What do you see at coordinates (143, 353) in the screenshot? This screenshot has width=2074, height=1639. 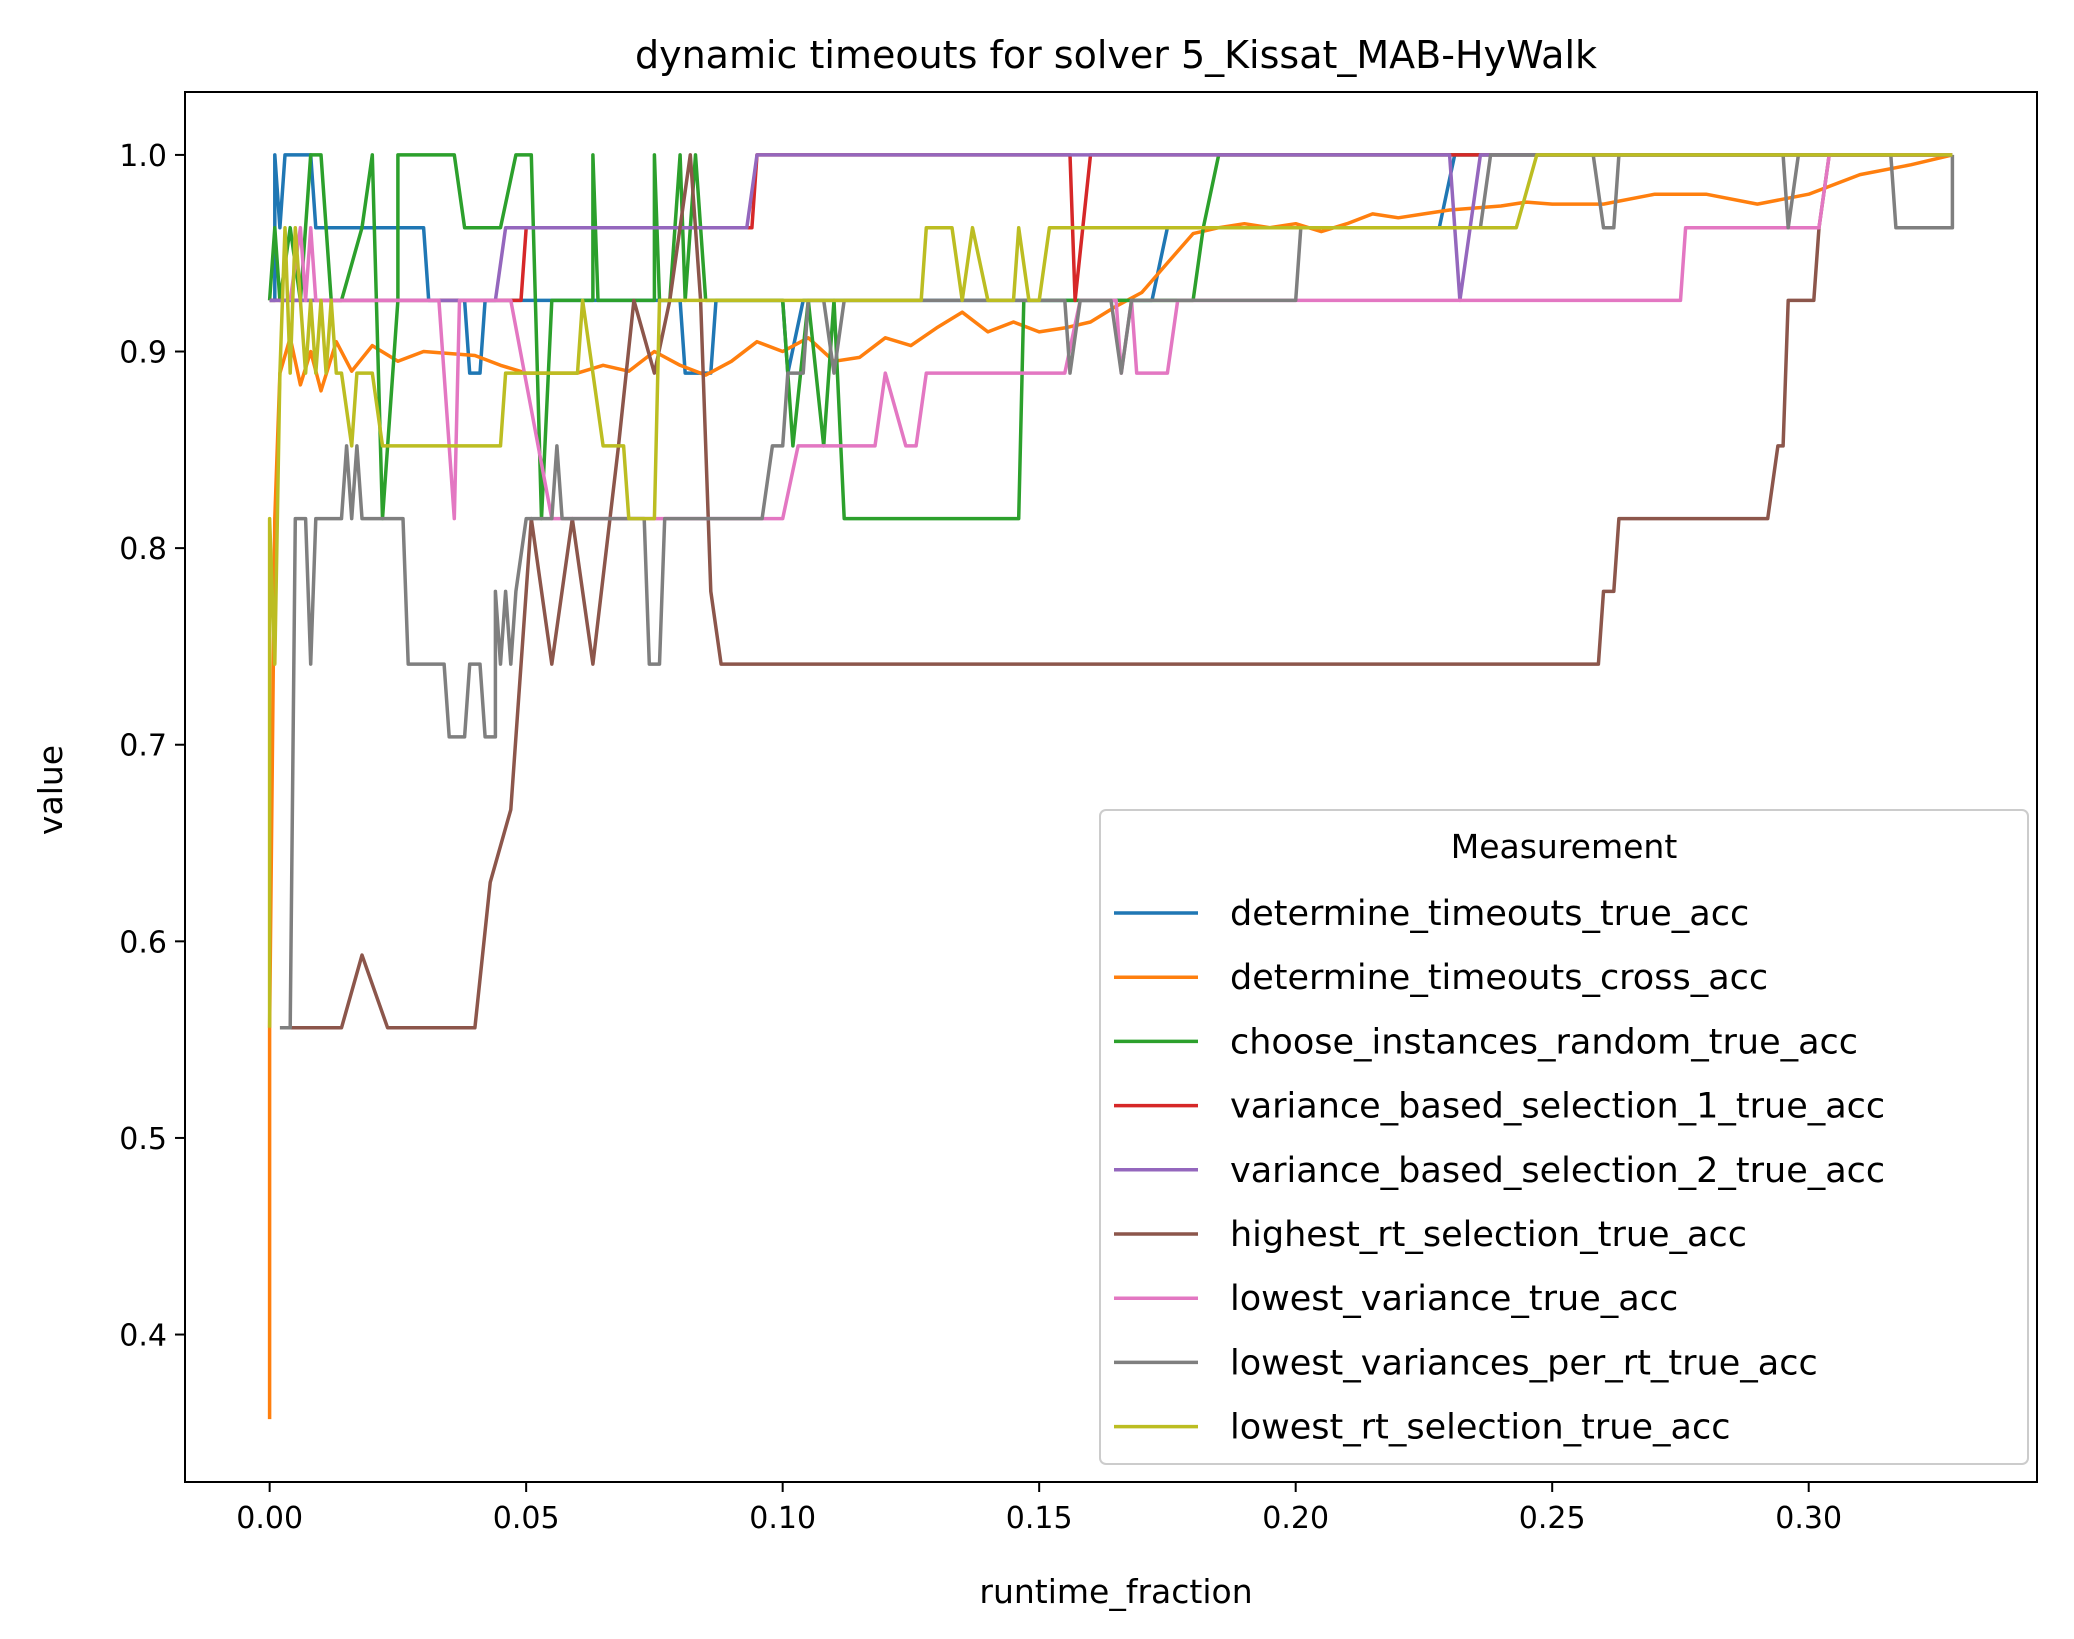 I see `y-tick-label: 0.9` at bounding box center [143, 353].